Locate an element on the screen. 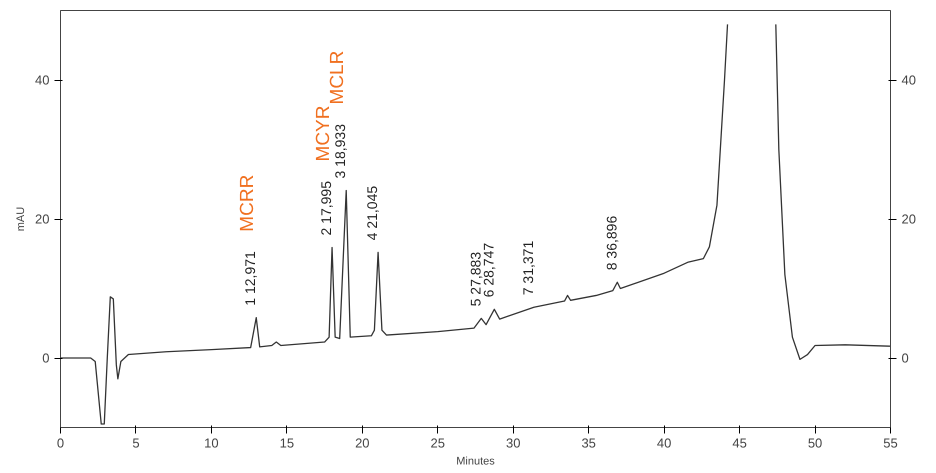 This screenshot has width=936, height=473. x-tick-label: 35 is located at coordinates (588, 443).